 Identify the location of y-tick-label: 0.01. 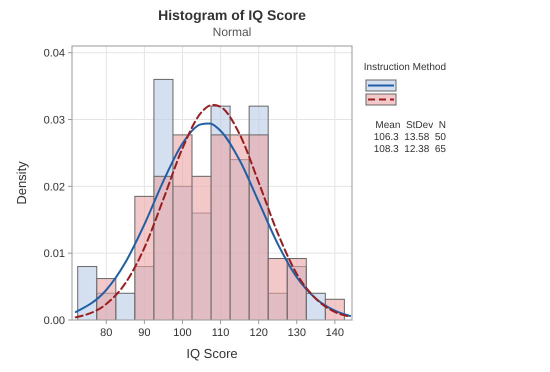
(54, 254).